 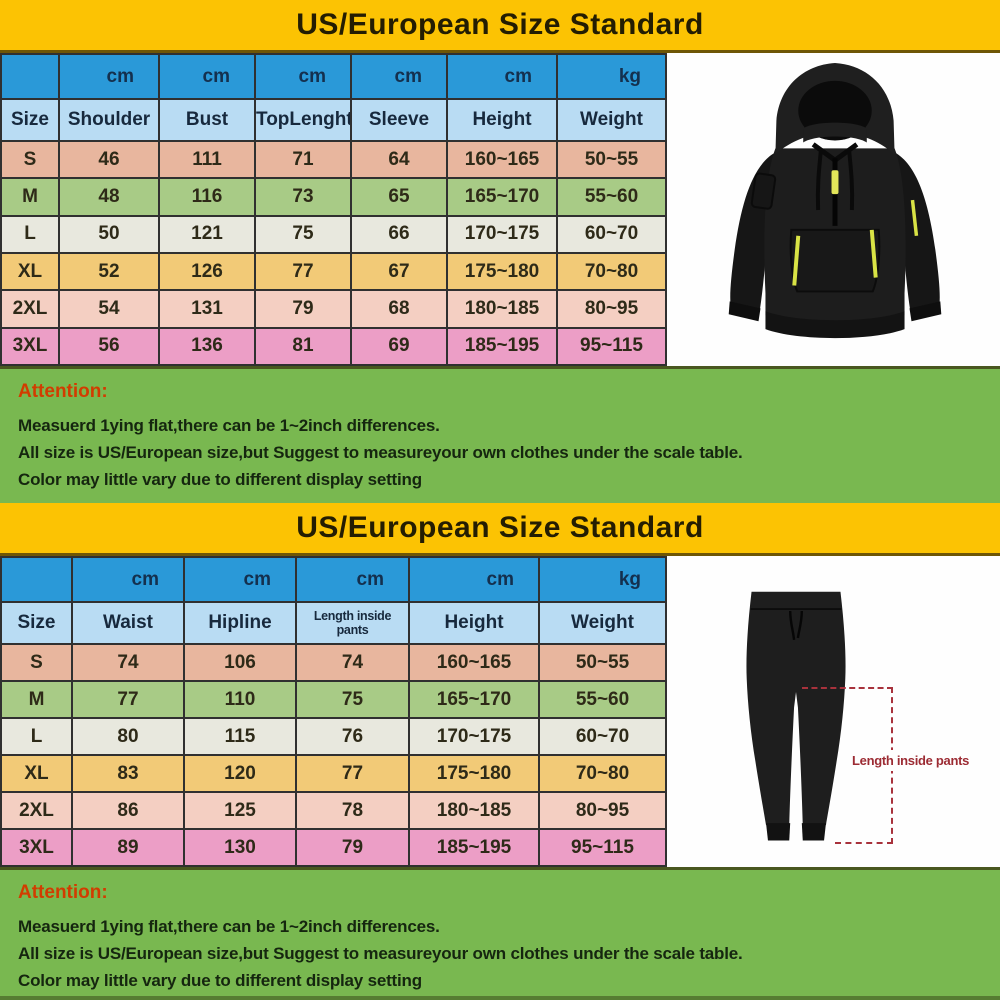 I want to click on table-cell: 78, so click(x=352, y=810).